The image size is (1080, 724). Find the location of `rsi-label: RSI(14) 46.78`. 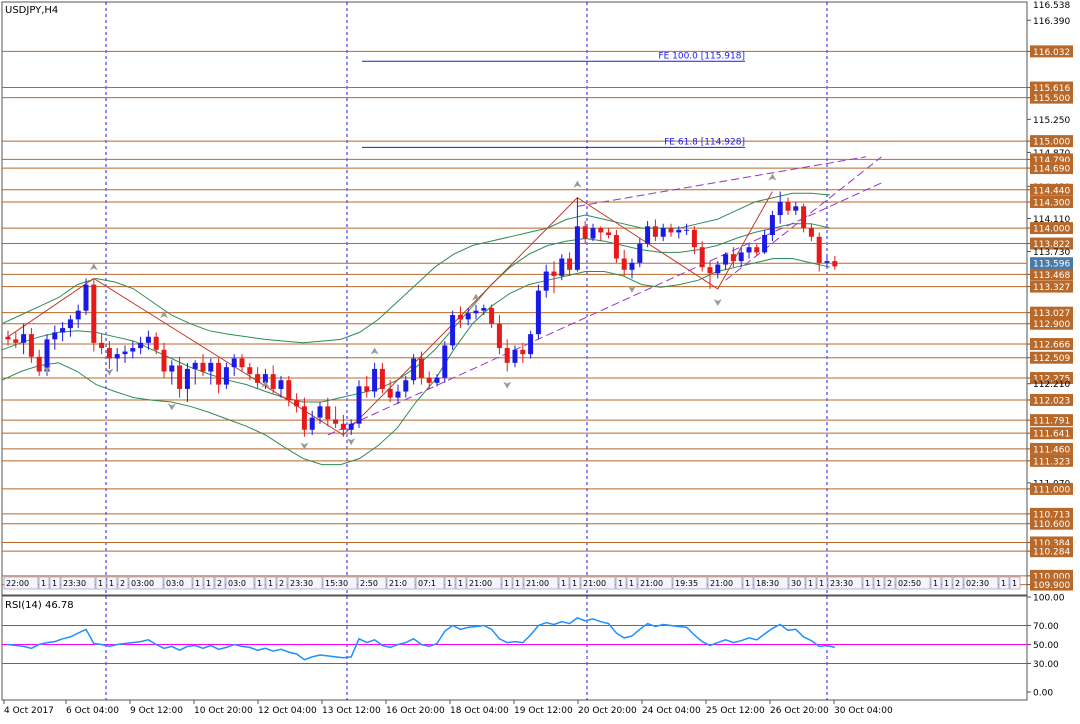

rsi-label: RSI(14) 46.78 is located at coordinates (39, 605).